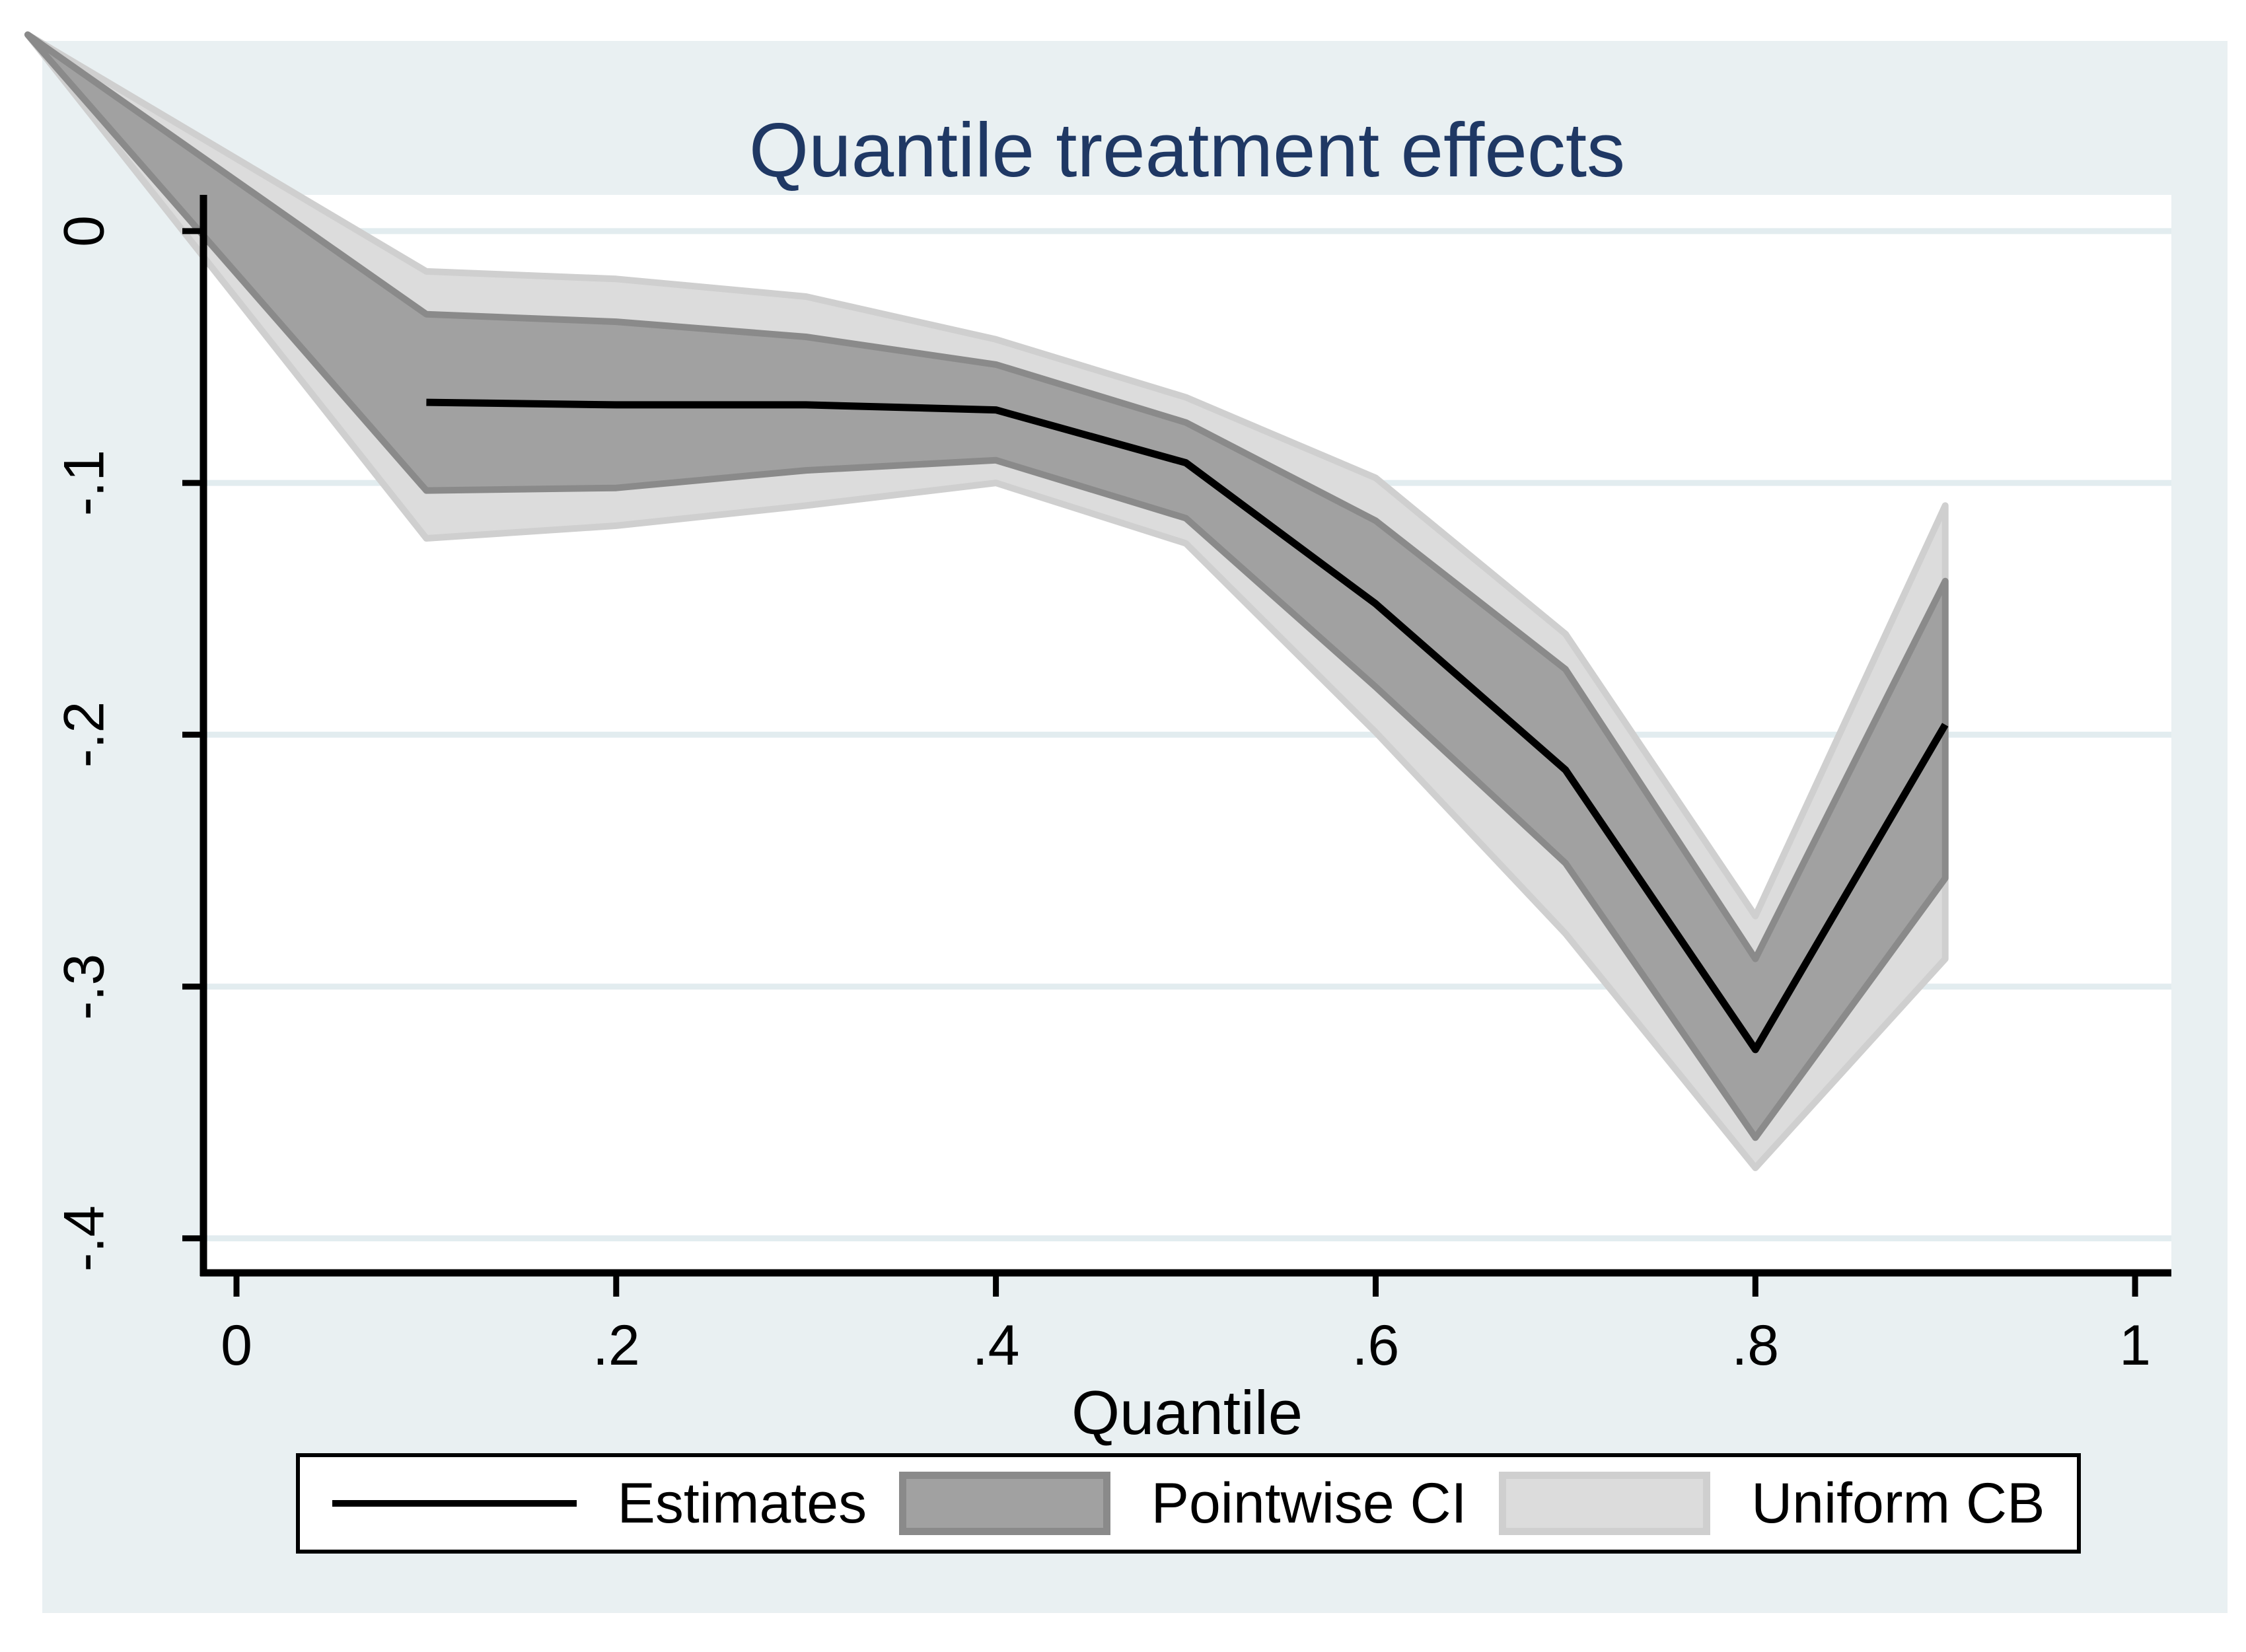 The width and height of the screenshot is (2246, 1652). I want to click on y-tick-label: -.2, so click(84, 734).